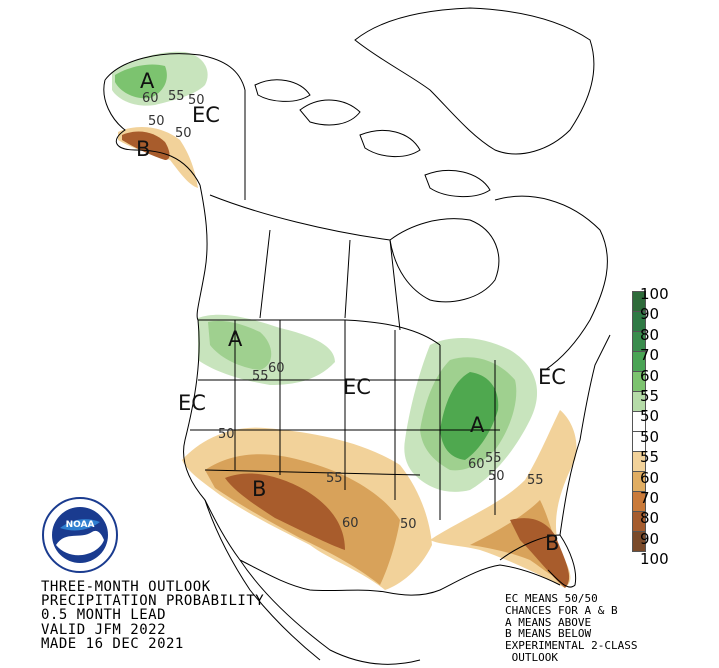 The height and width of the screenshot is (668, 719). Describe the element at coordinates (192, 403) in the screenshot. I see `ec-label-west: EC` at that location.